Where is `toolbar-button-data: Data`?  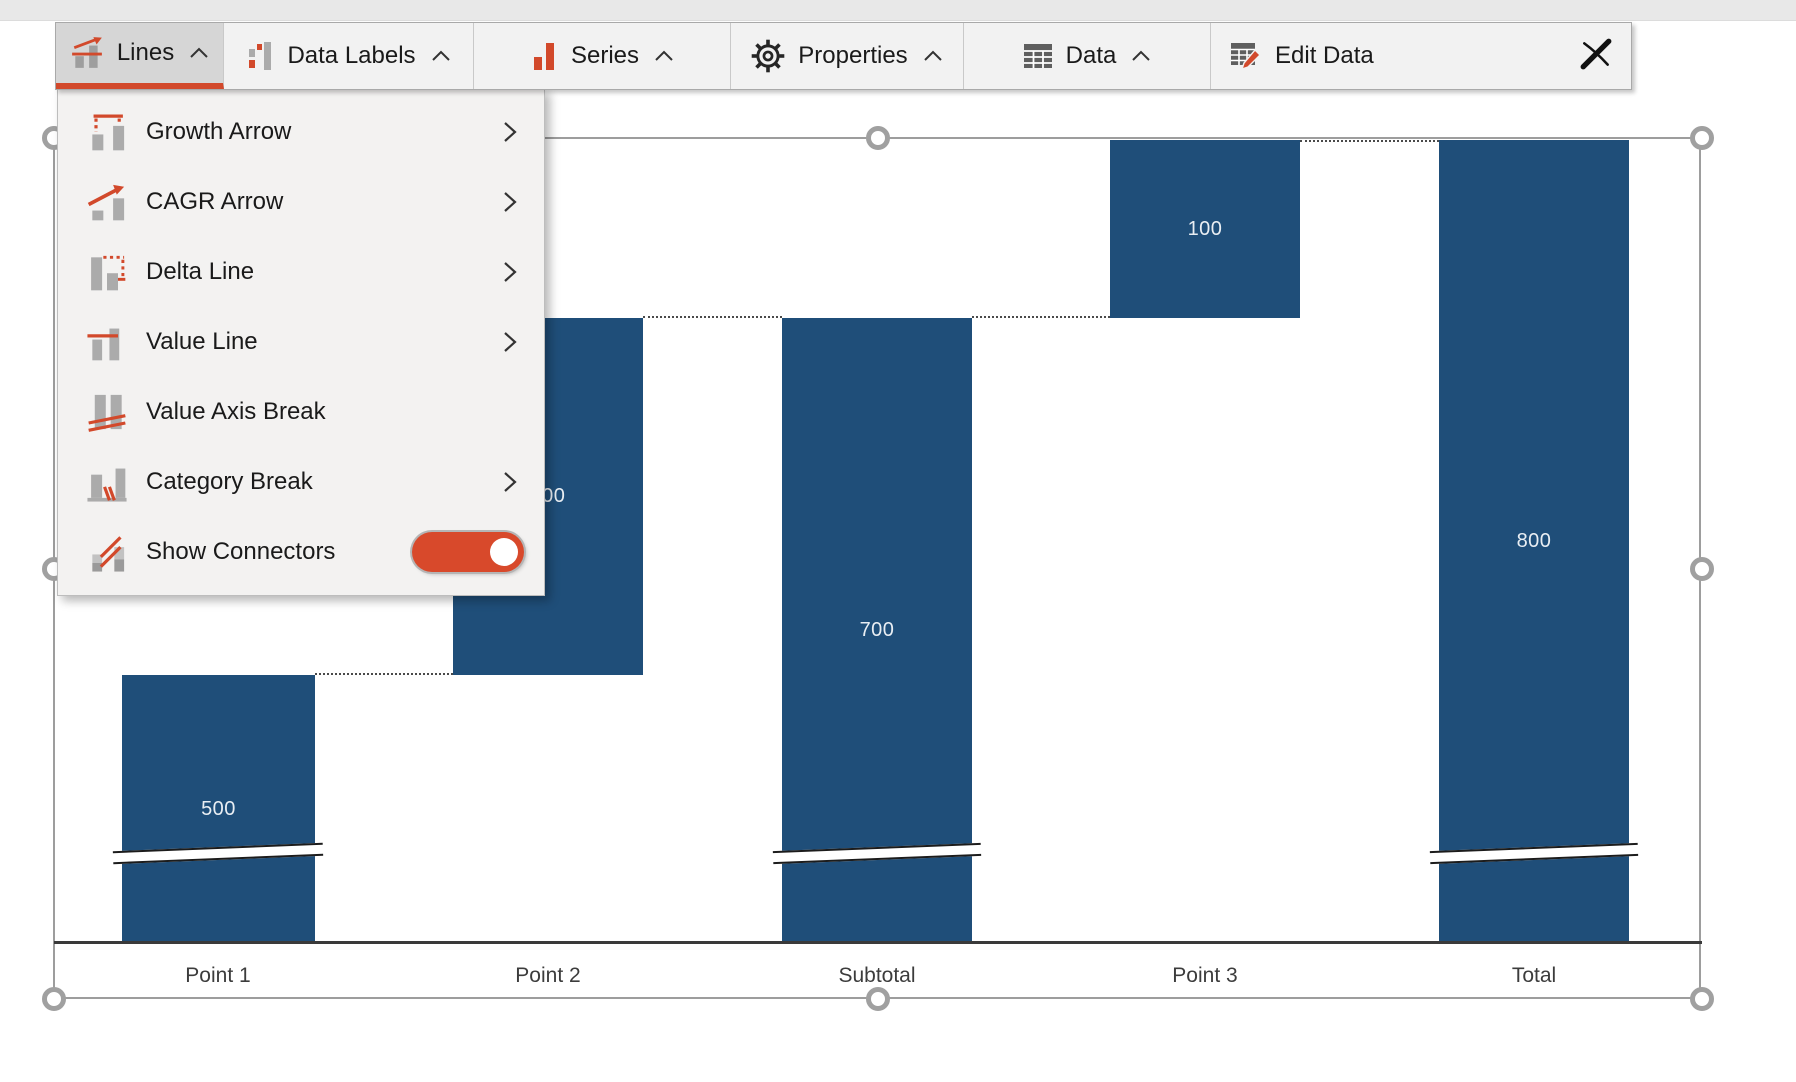
toolbar-button-data: Data is located at coordinates (1087, 56).